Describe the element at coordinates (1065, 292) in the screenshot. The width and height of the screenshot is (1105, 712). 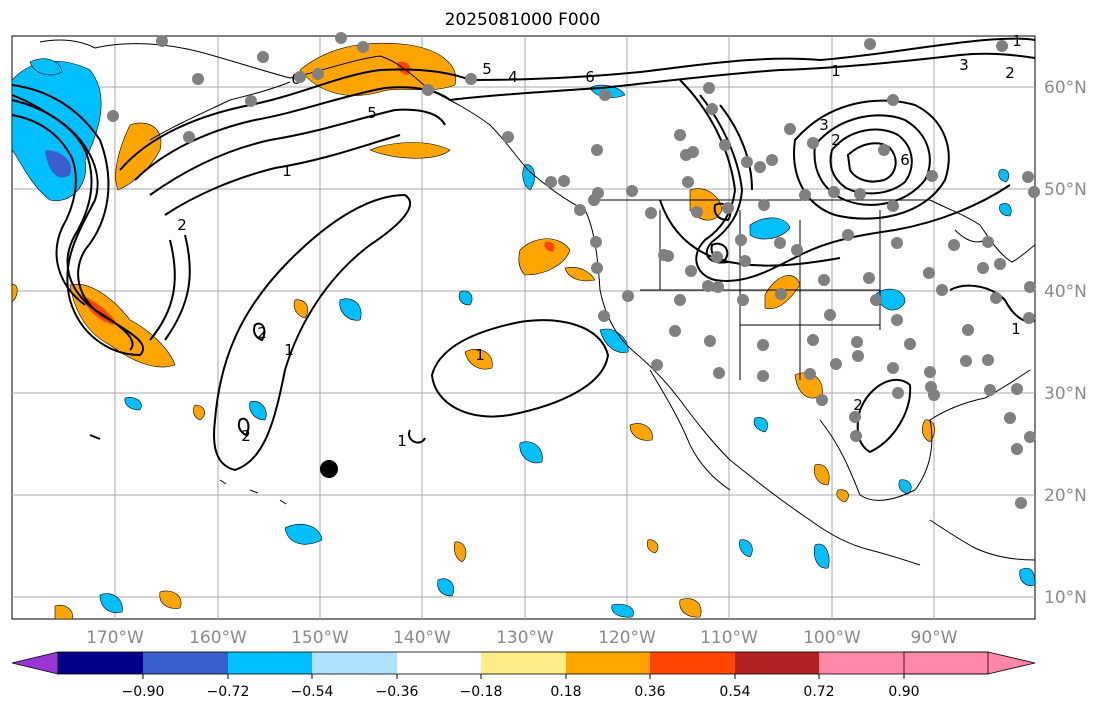
I see `lat-label: 40°N` at that location.